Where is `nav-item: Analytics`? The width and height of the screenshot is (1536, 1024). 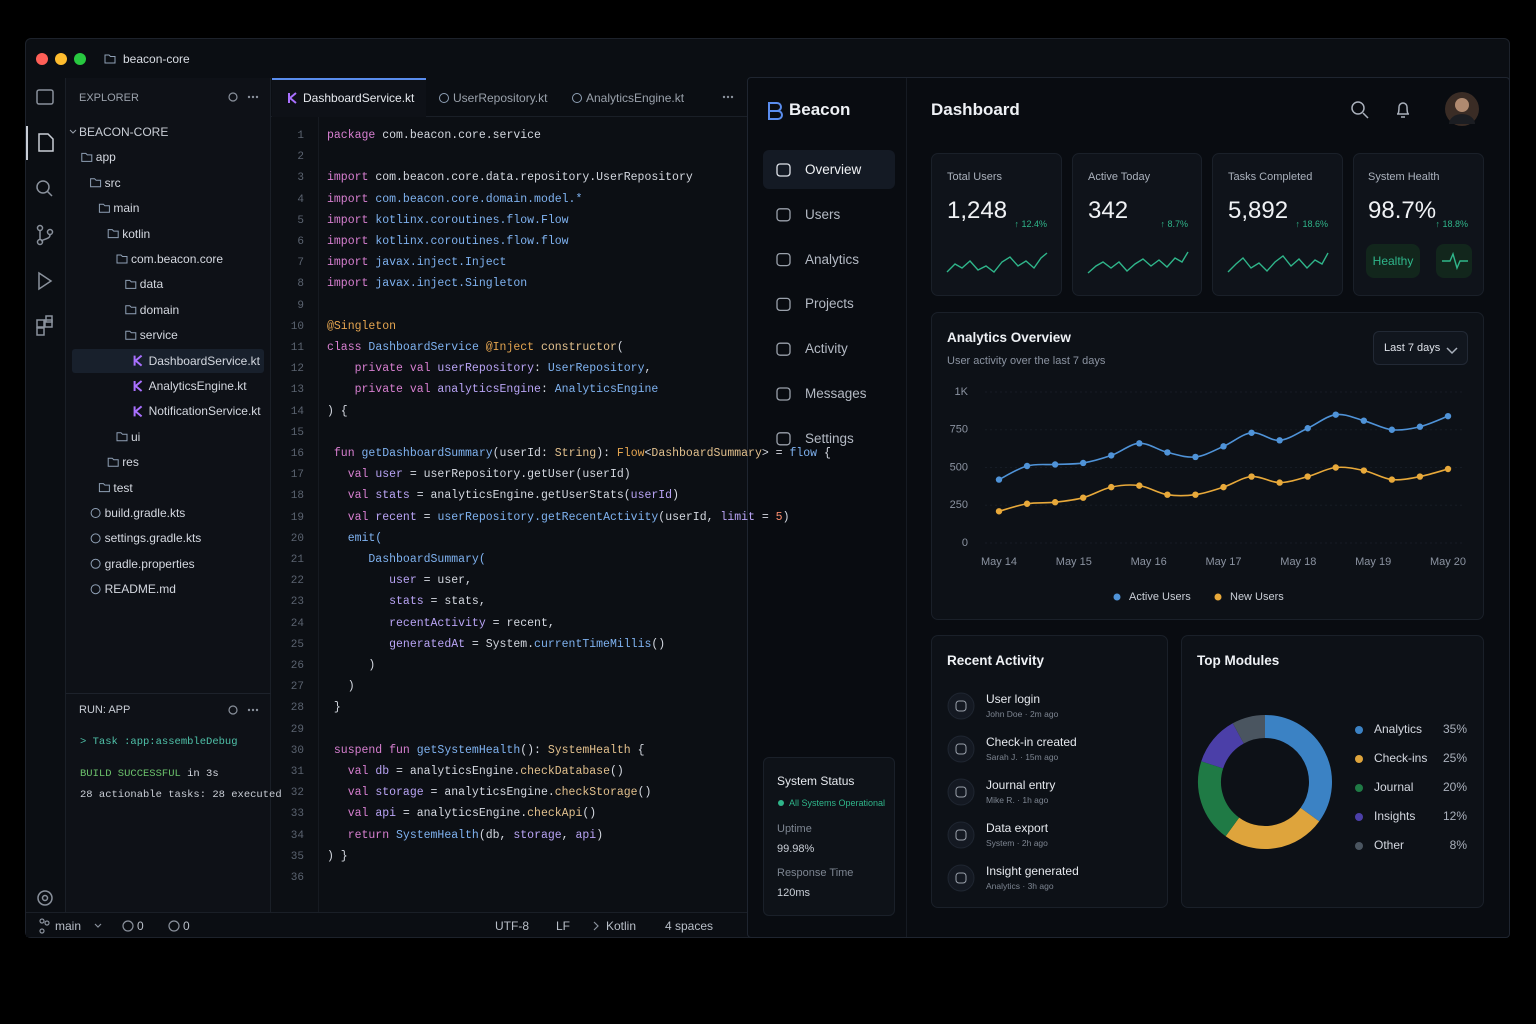
nav-item: Analytics is located at coordinates (832, 259).